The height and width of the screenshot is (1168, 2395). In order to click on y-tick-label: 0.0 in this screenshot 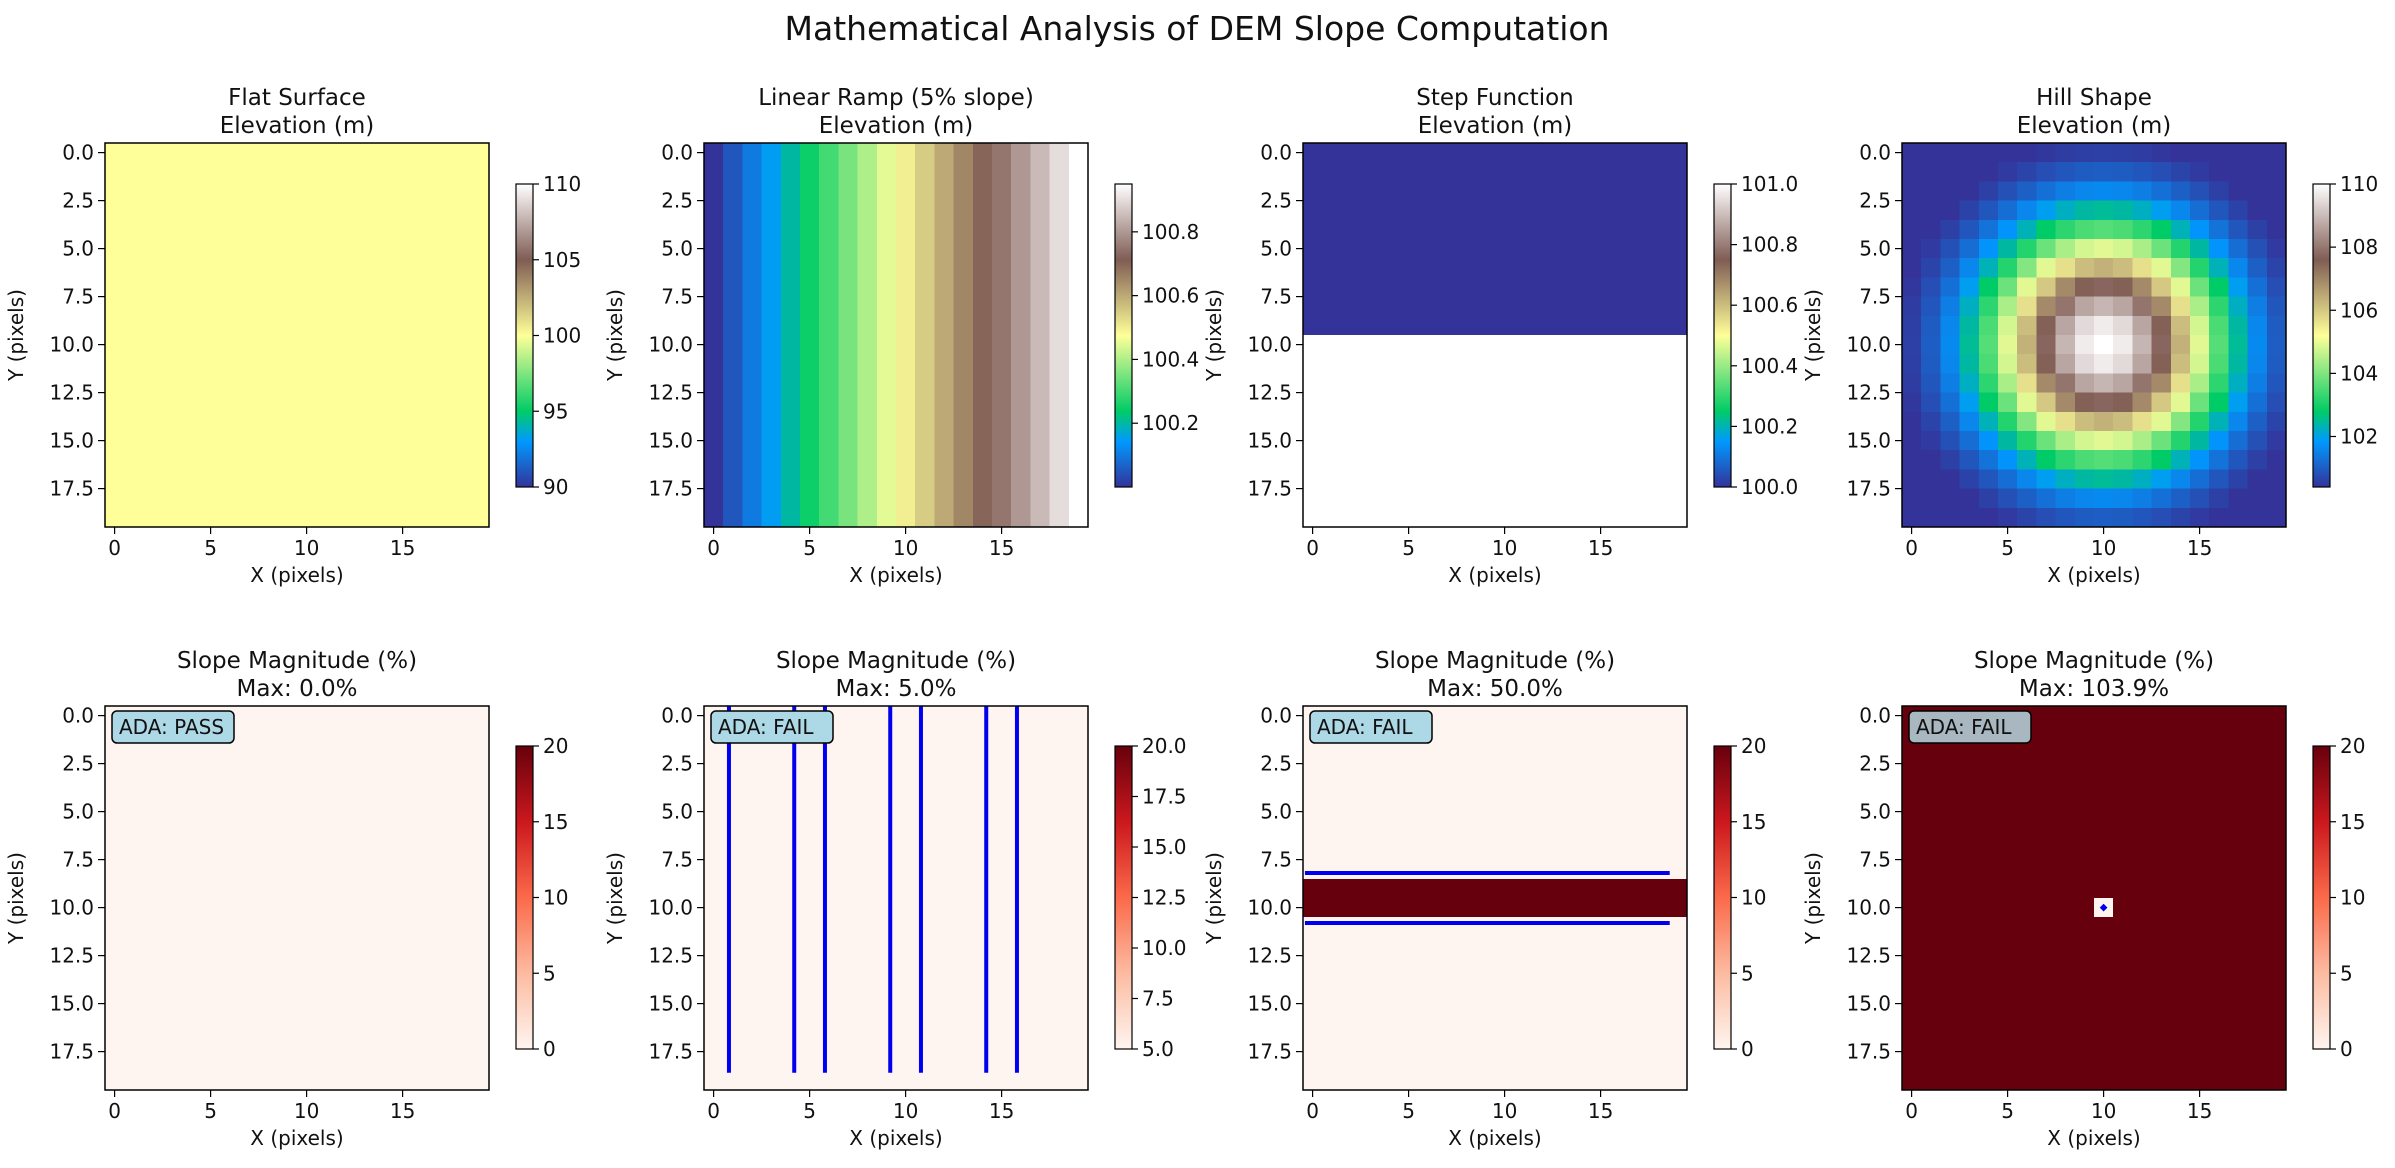, I will do `click(677, 153)`.